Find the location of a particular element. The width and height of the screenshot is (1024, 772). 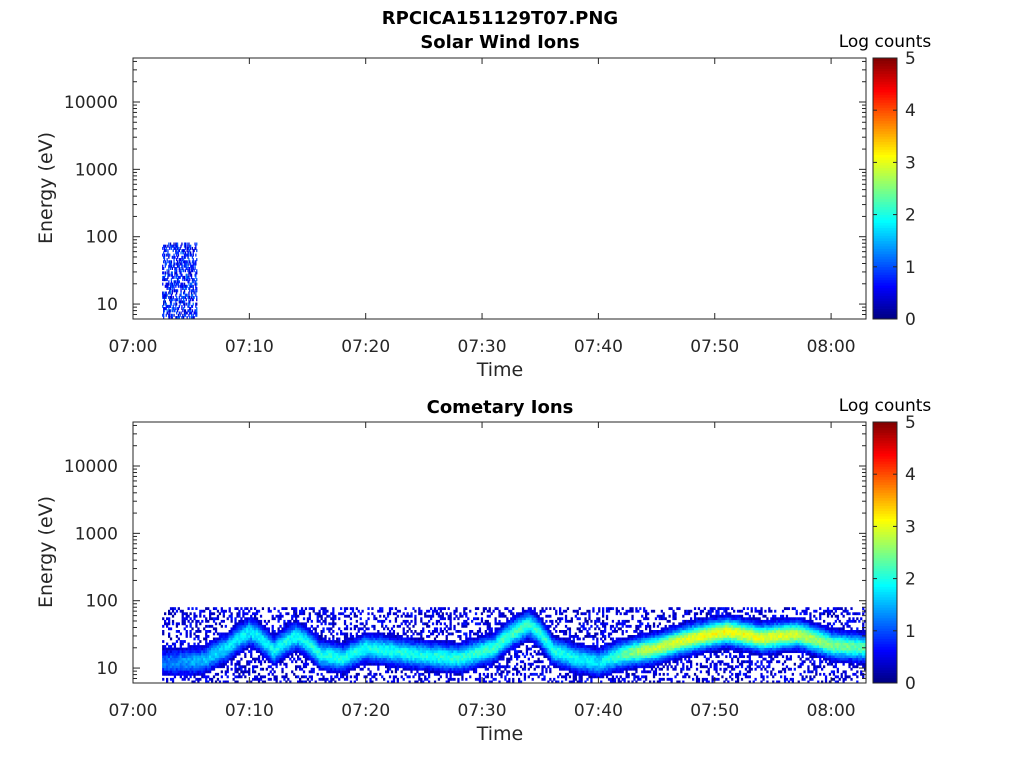

y-tick-label: 1000 is located at coordinates (96, 170).